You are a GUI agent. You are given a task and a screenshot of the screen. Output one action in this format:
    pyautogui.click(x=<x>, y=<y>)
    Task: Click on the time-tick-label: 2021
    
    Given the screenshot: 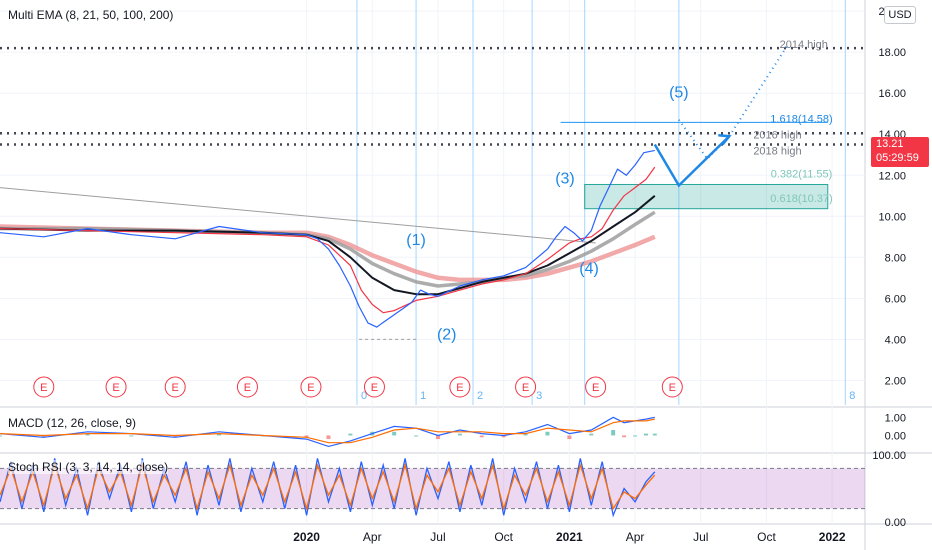 What is the action you would take?
    pyautogui.click(x=569, y=537)
    